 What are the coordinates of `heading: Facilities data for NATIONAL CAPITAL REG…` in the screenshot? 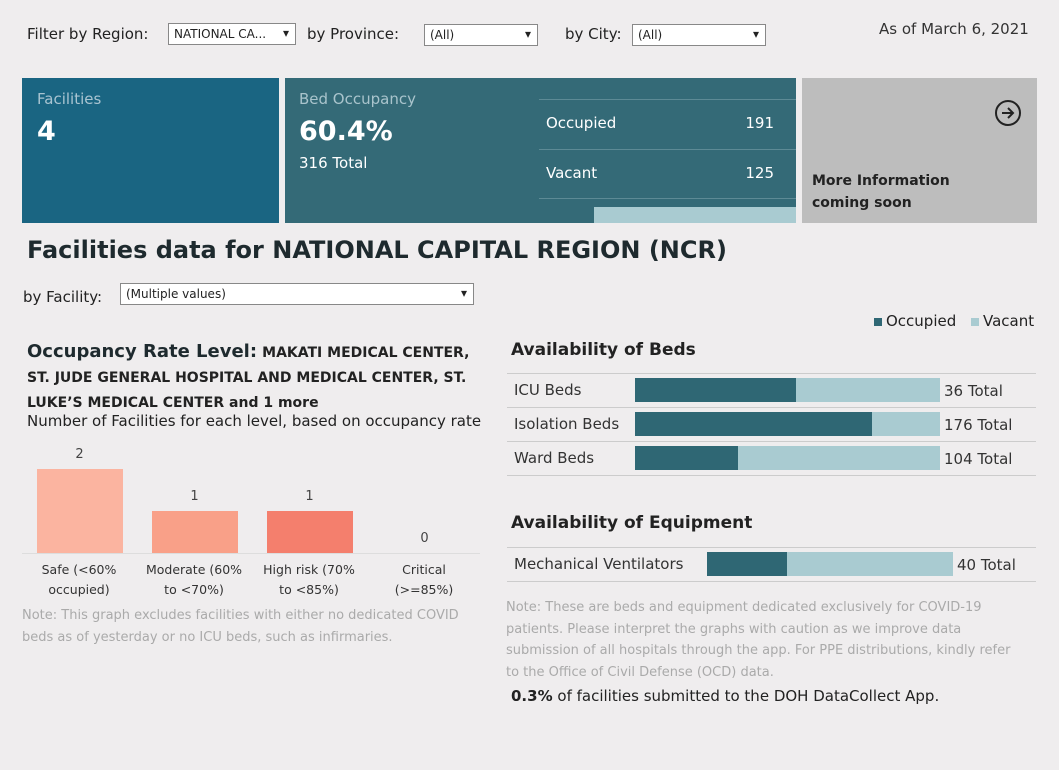 It's located at (377, 250).